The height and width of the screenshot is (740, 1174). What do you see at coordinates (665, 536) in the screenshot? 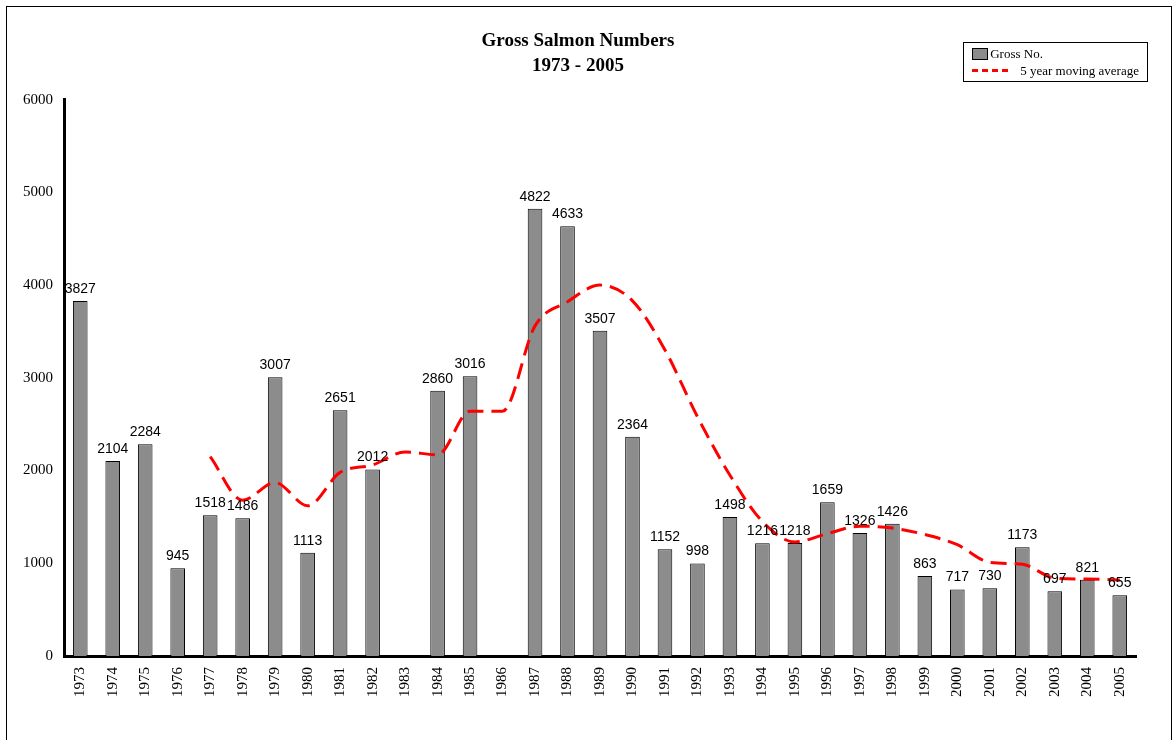
I see `data-label: 1152` at bounding box center [665, 536].